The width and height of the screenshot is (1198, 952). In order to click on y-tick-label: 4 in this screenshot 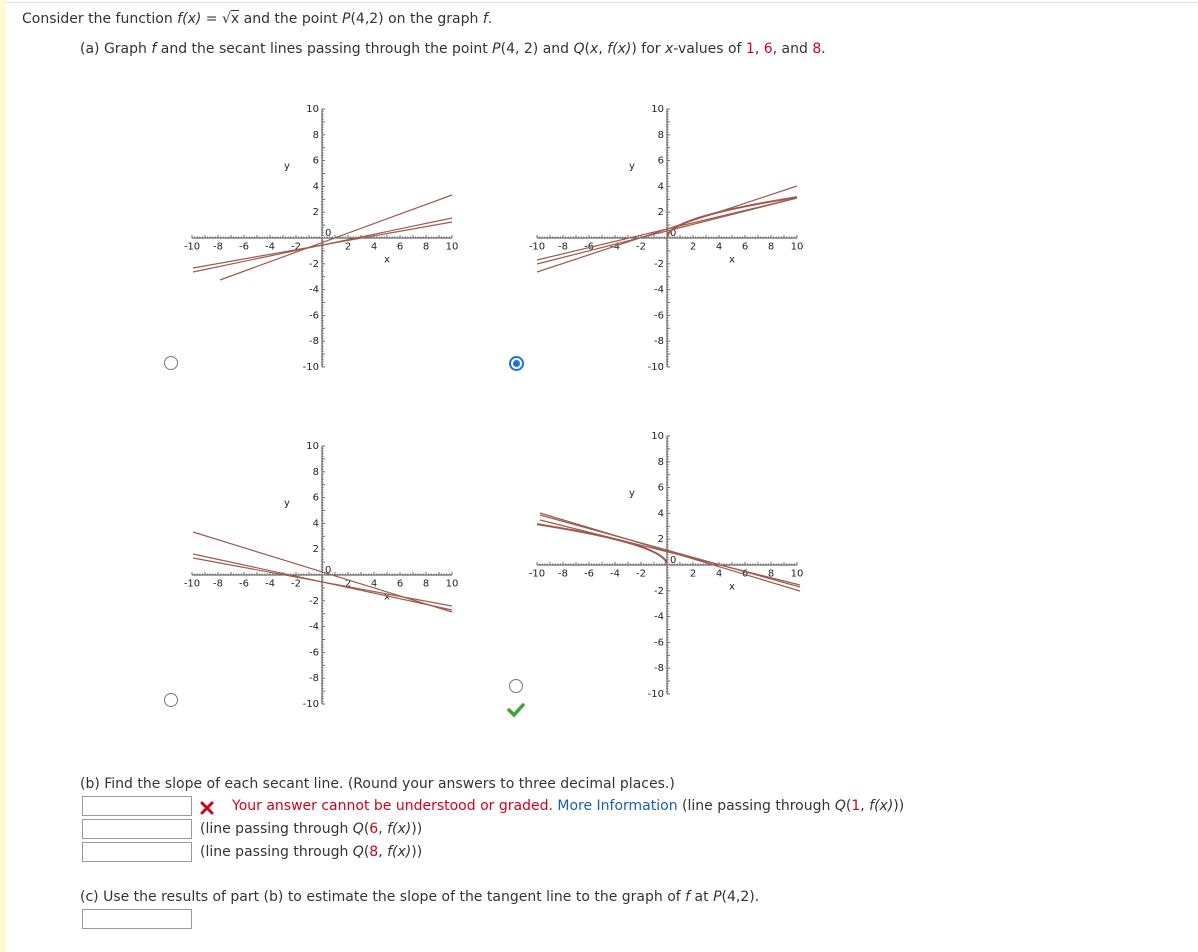, I will do `click(661, 186)`.